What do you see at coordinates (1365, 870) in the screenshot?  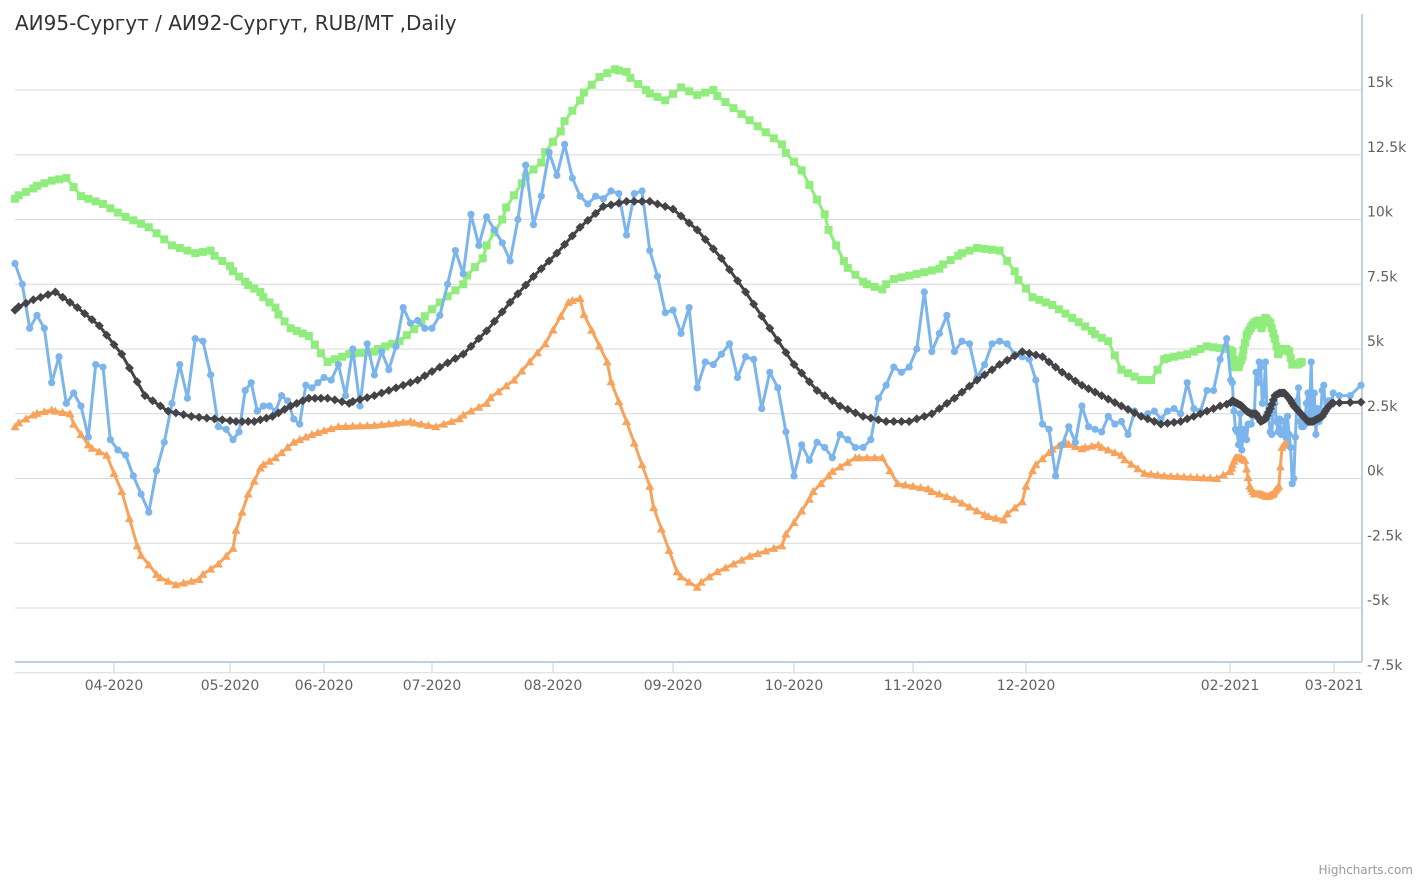 I see `credits-link: Highcharts.com` at bounding box center [1365, 870].